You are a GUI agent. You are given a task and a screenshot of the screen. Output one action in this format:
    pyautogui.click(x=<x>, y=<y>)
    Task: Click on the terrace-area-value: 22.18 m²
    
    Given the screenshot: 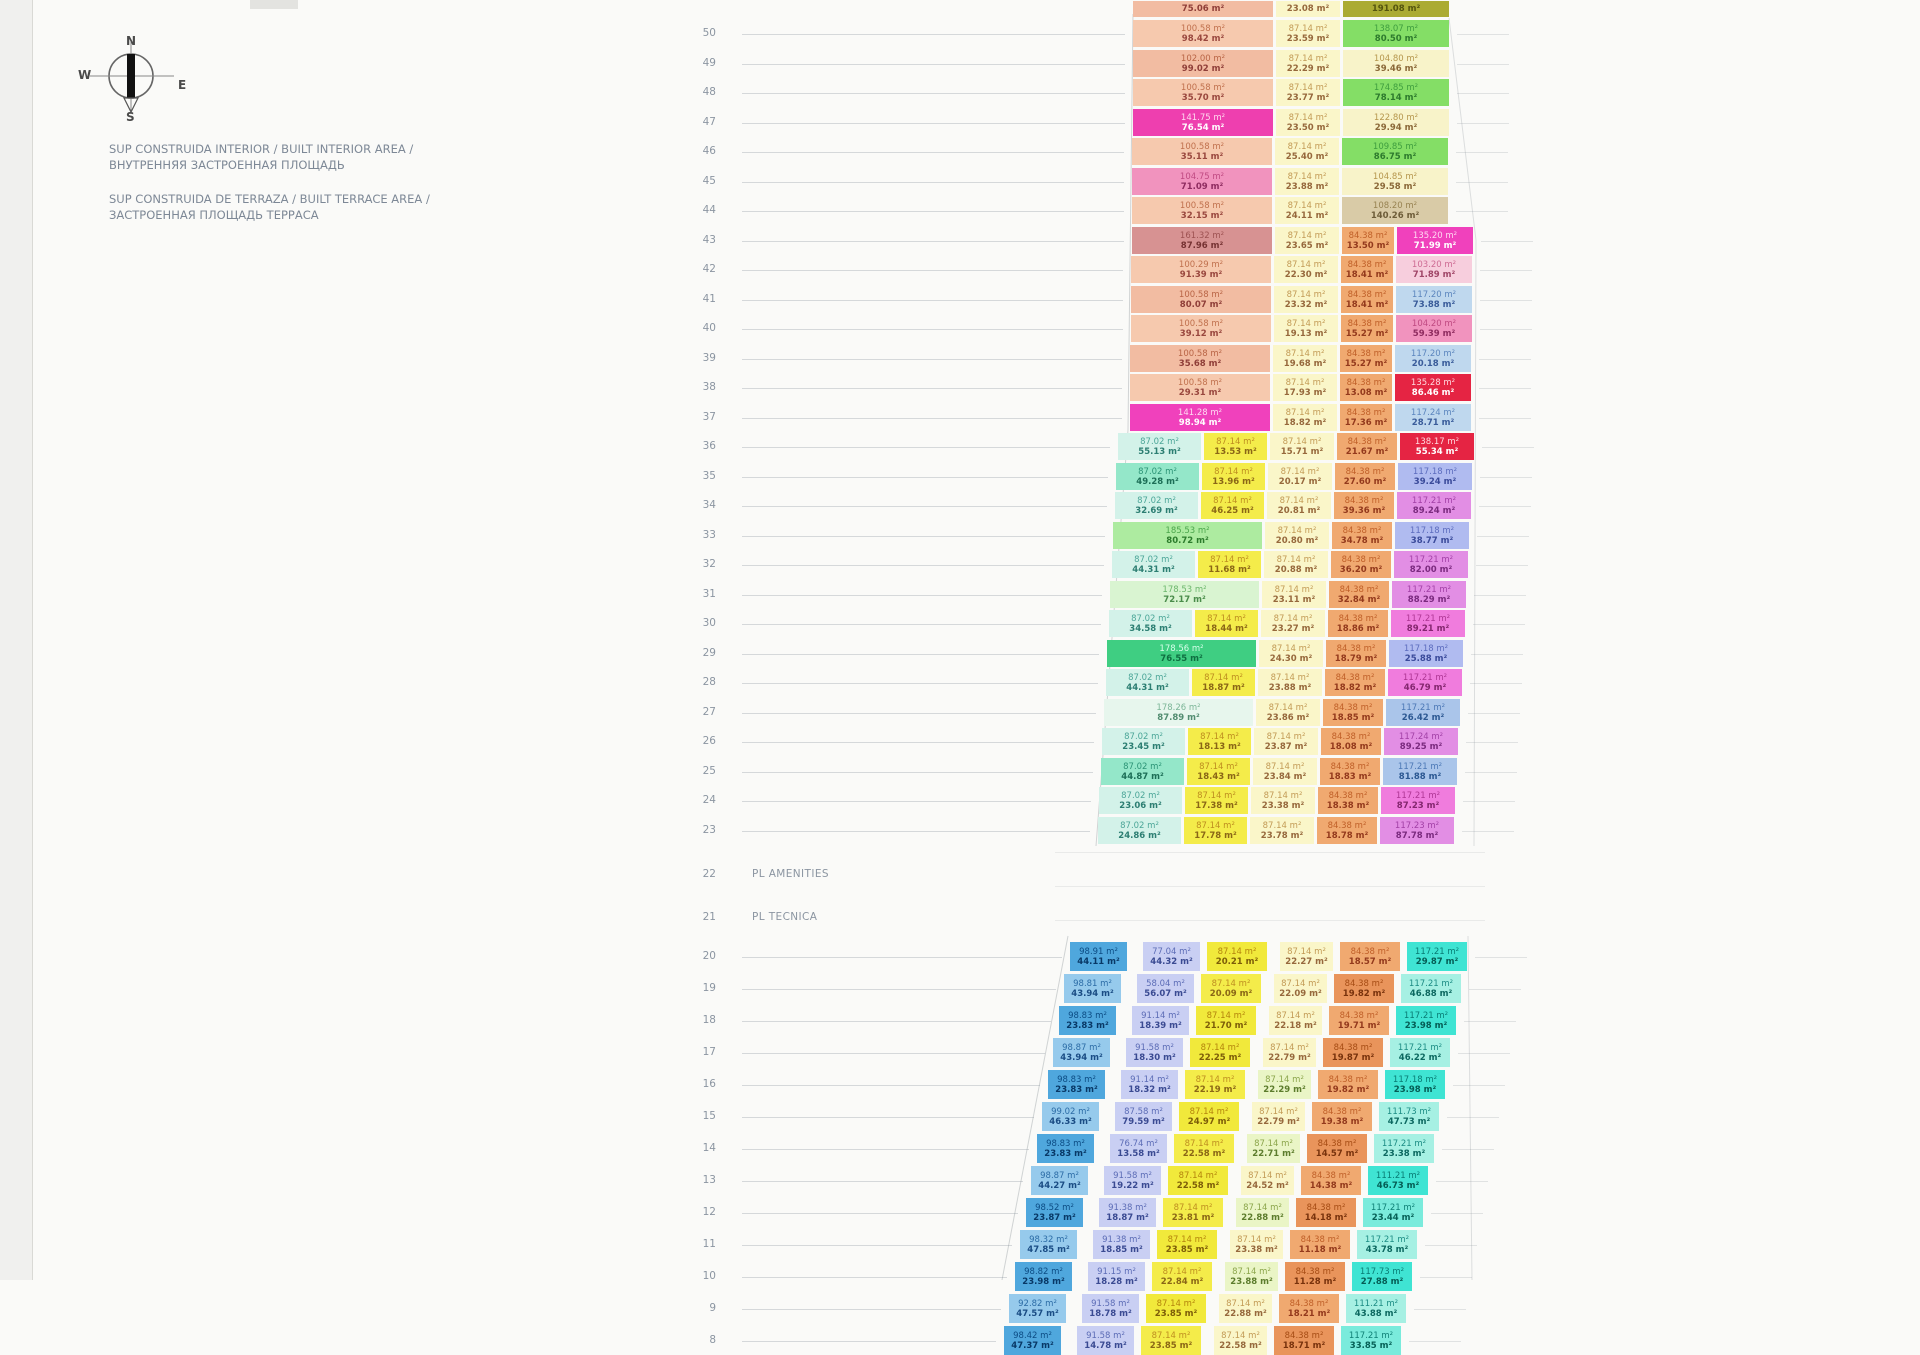 What is the action you would take?
    pyautogui.click(x=1295, y=1025)
    